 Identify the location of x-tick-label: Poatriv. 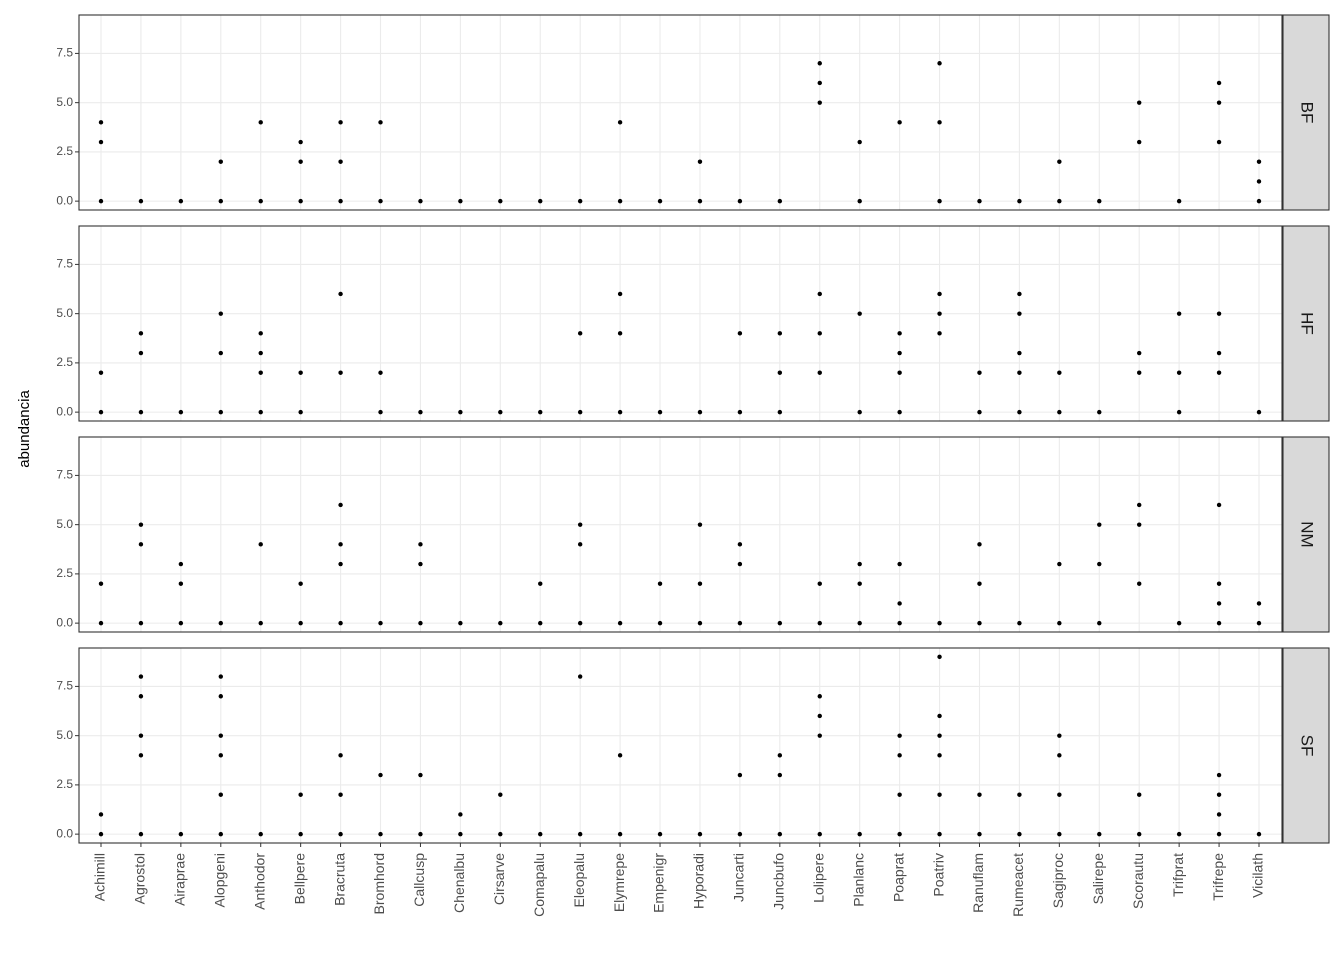
(938, 875).